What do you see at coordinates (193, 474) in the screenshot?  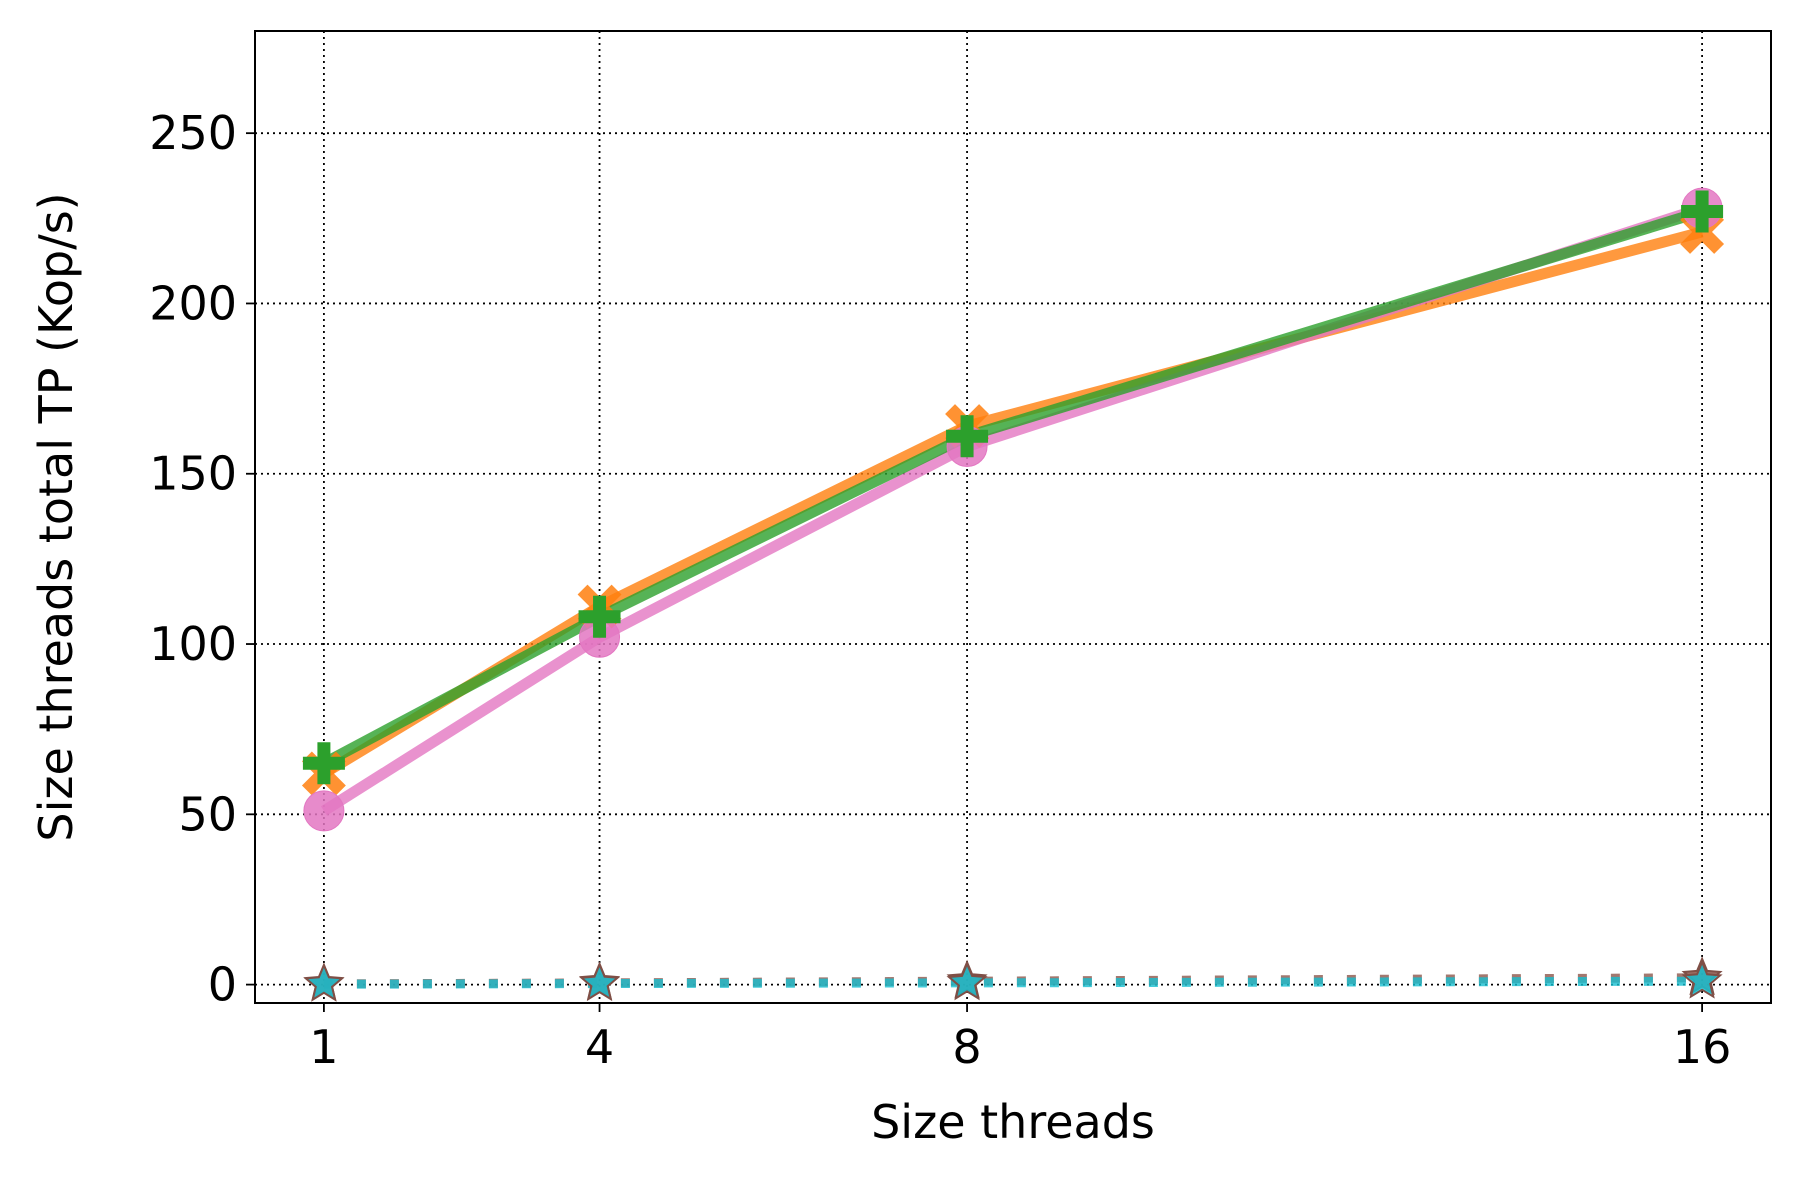 I see `y-tick-label: 150` at bounding box center [193, 474].